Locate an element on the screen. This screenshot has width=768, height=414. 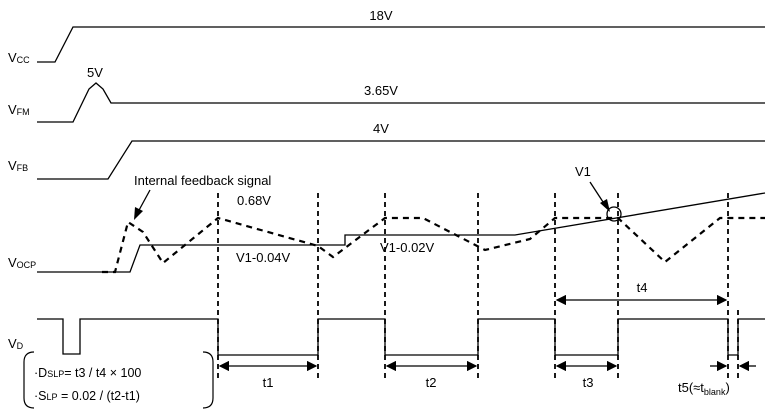
vfm-label: VFM is located at coordinates (19, 109).